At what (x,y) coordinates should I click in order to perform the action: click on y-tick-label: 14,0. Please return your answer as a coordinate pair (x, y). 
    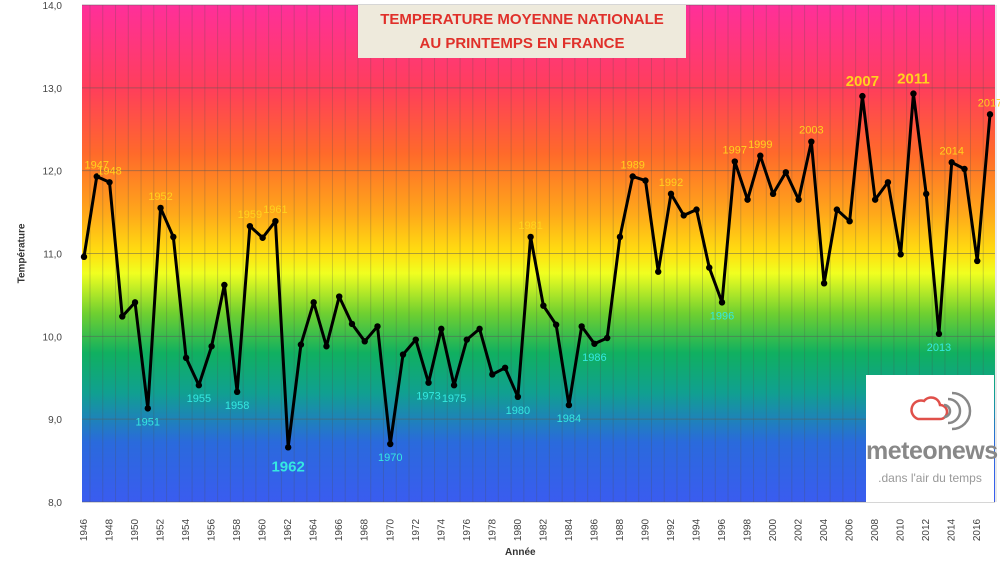
    Looking at the image, I should click on (53, 6).